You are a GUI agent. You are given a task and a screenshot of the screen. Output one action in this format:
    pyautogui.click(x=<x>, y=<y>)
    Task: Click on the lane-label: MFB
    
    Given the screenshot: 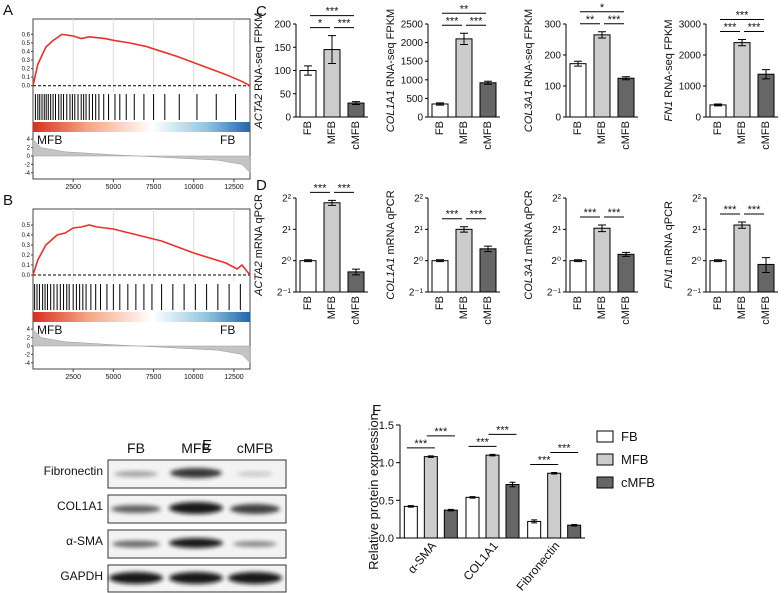 What is the action you would take?
    pyautogui.click(x=196, y=448)
    